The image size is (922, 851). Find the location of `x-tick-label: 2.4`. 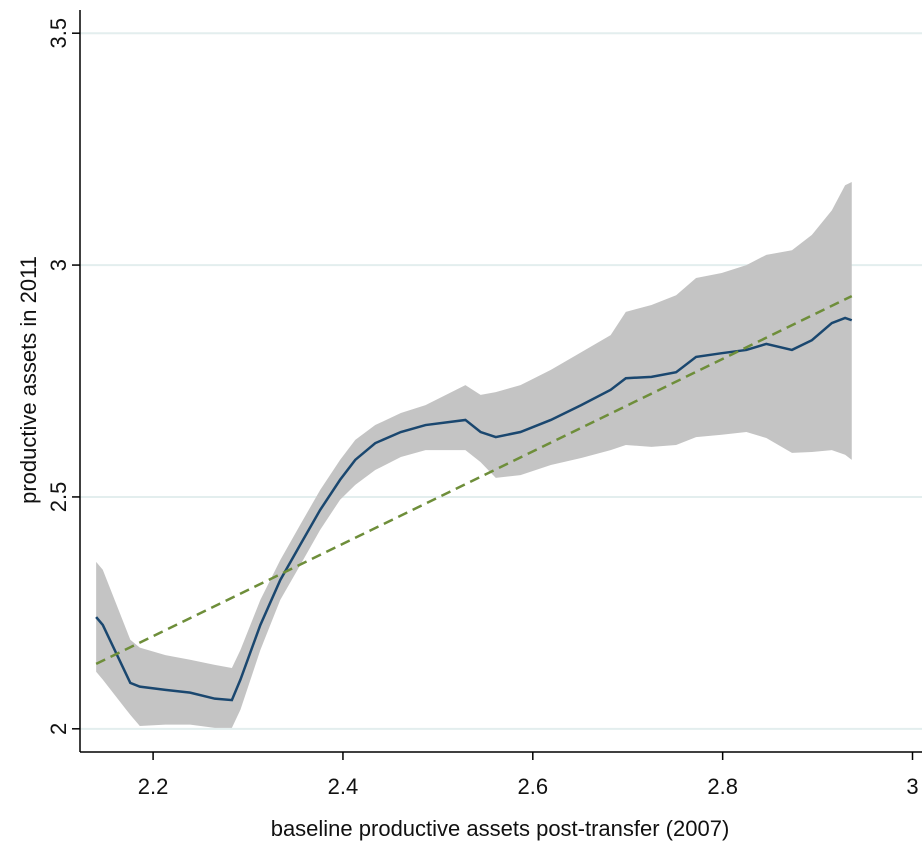

x-tick-label: 2.4 is located at coordinates (343, 786).